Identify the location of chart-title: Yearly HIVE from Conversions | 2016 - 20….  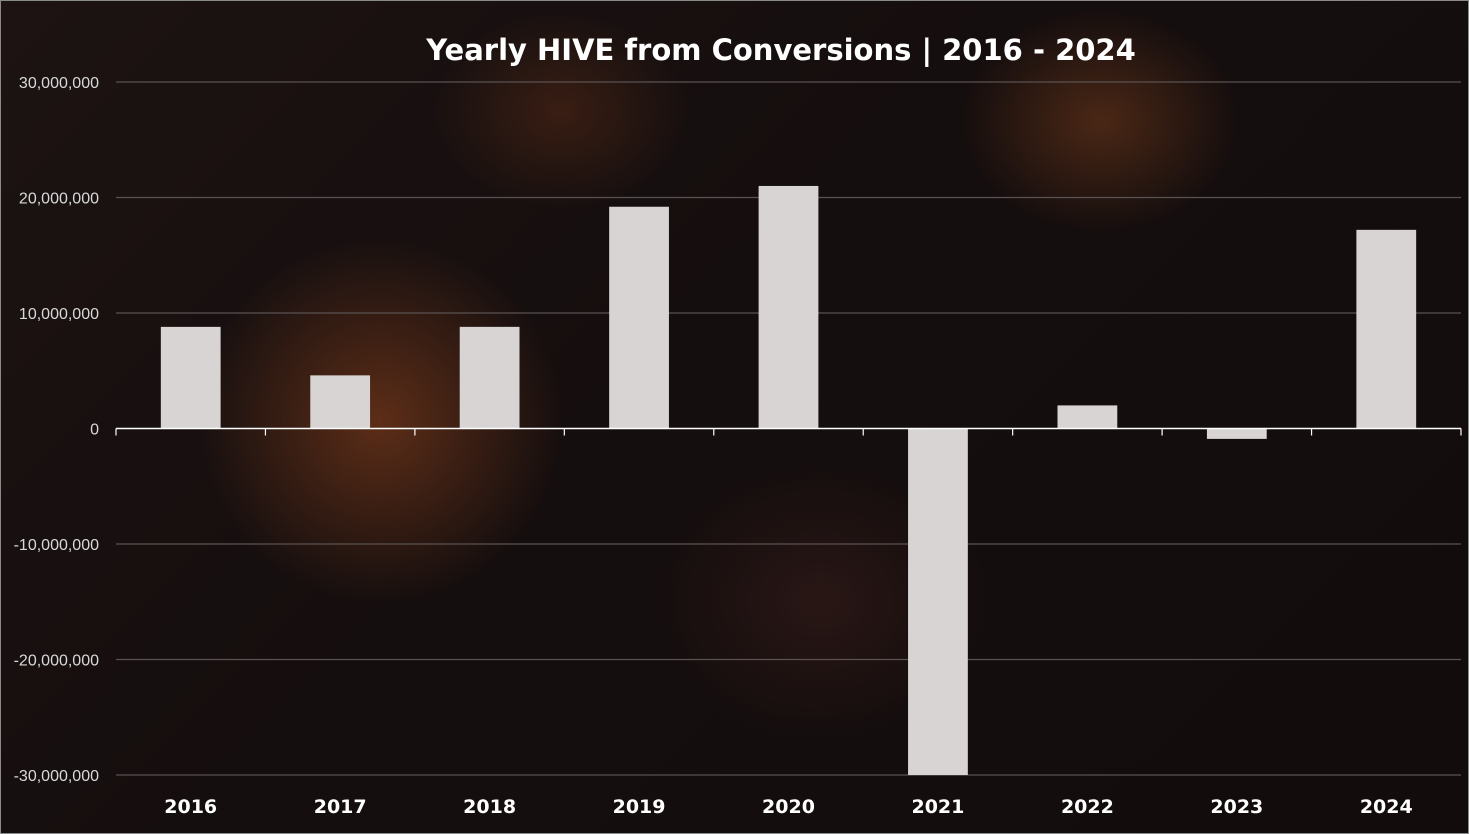
(780, 50).